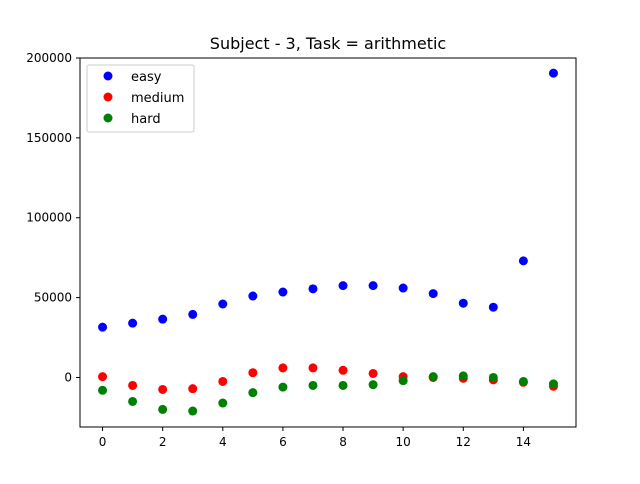 The height and width of the screenshot is (484, 640). Describe the element at coordinates (523, 442) in the screenshot. I see `x-tick-label: 14` at that location.